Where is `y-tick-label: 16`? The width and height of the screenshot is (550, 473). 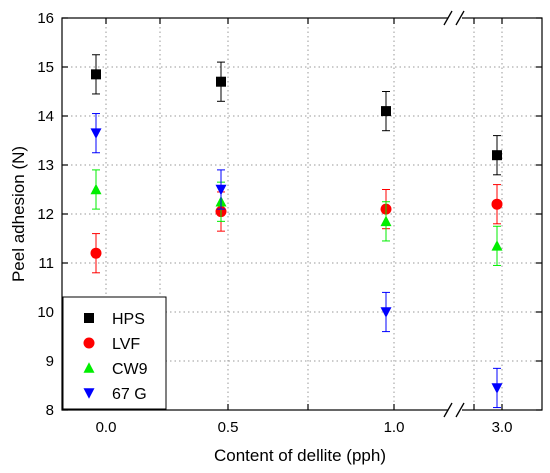 y-tick-label: 16 is located at coordinates (45, 18).